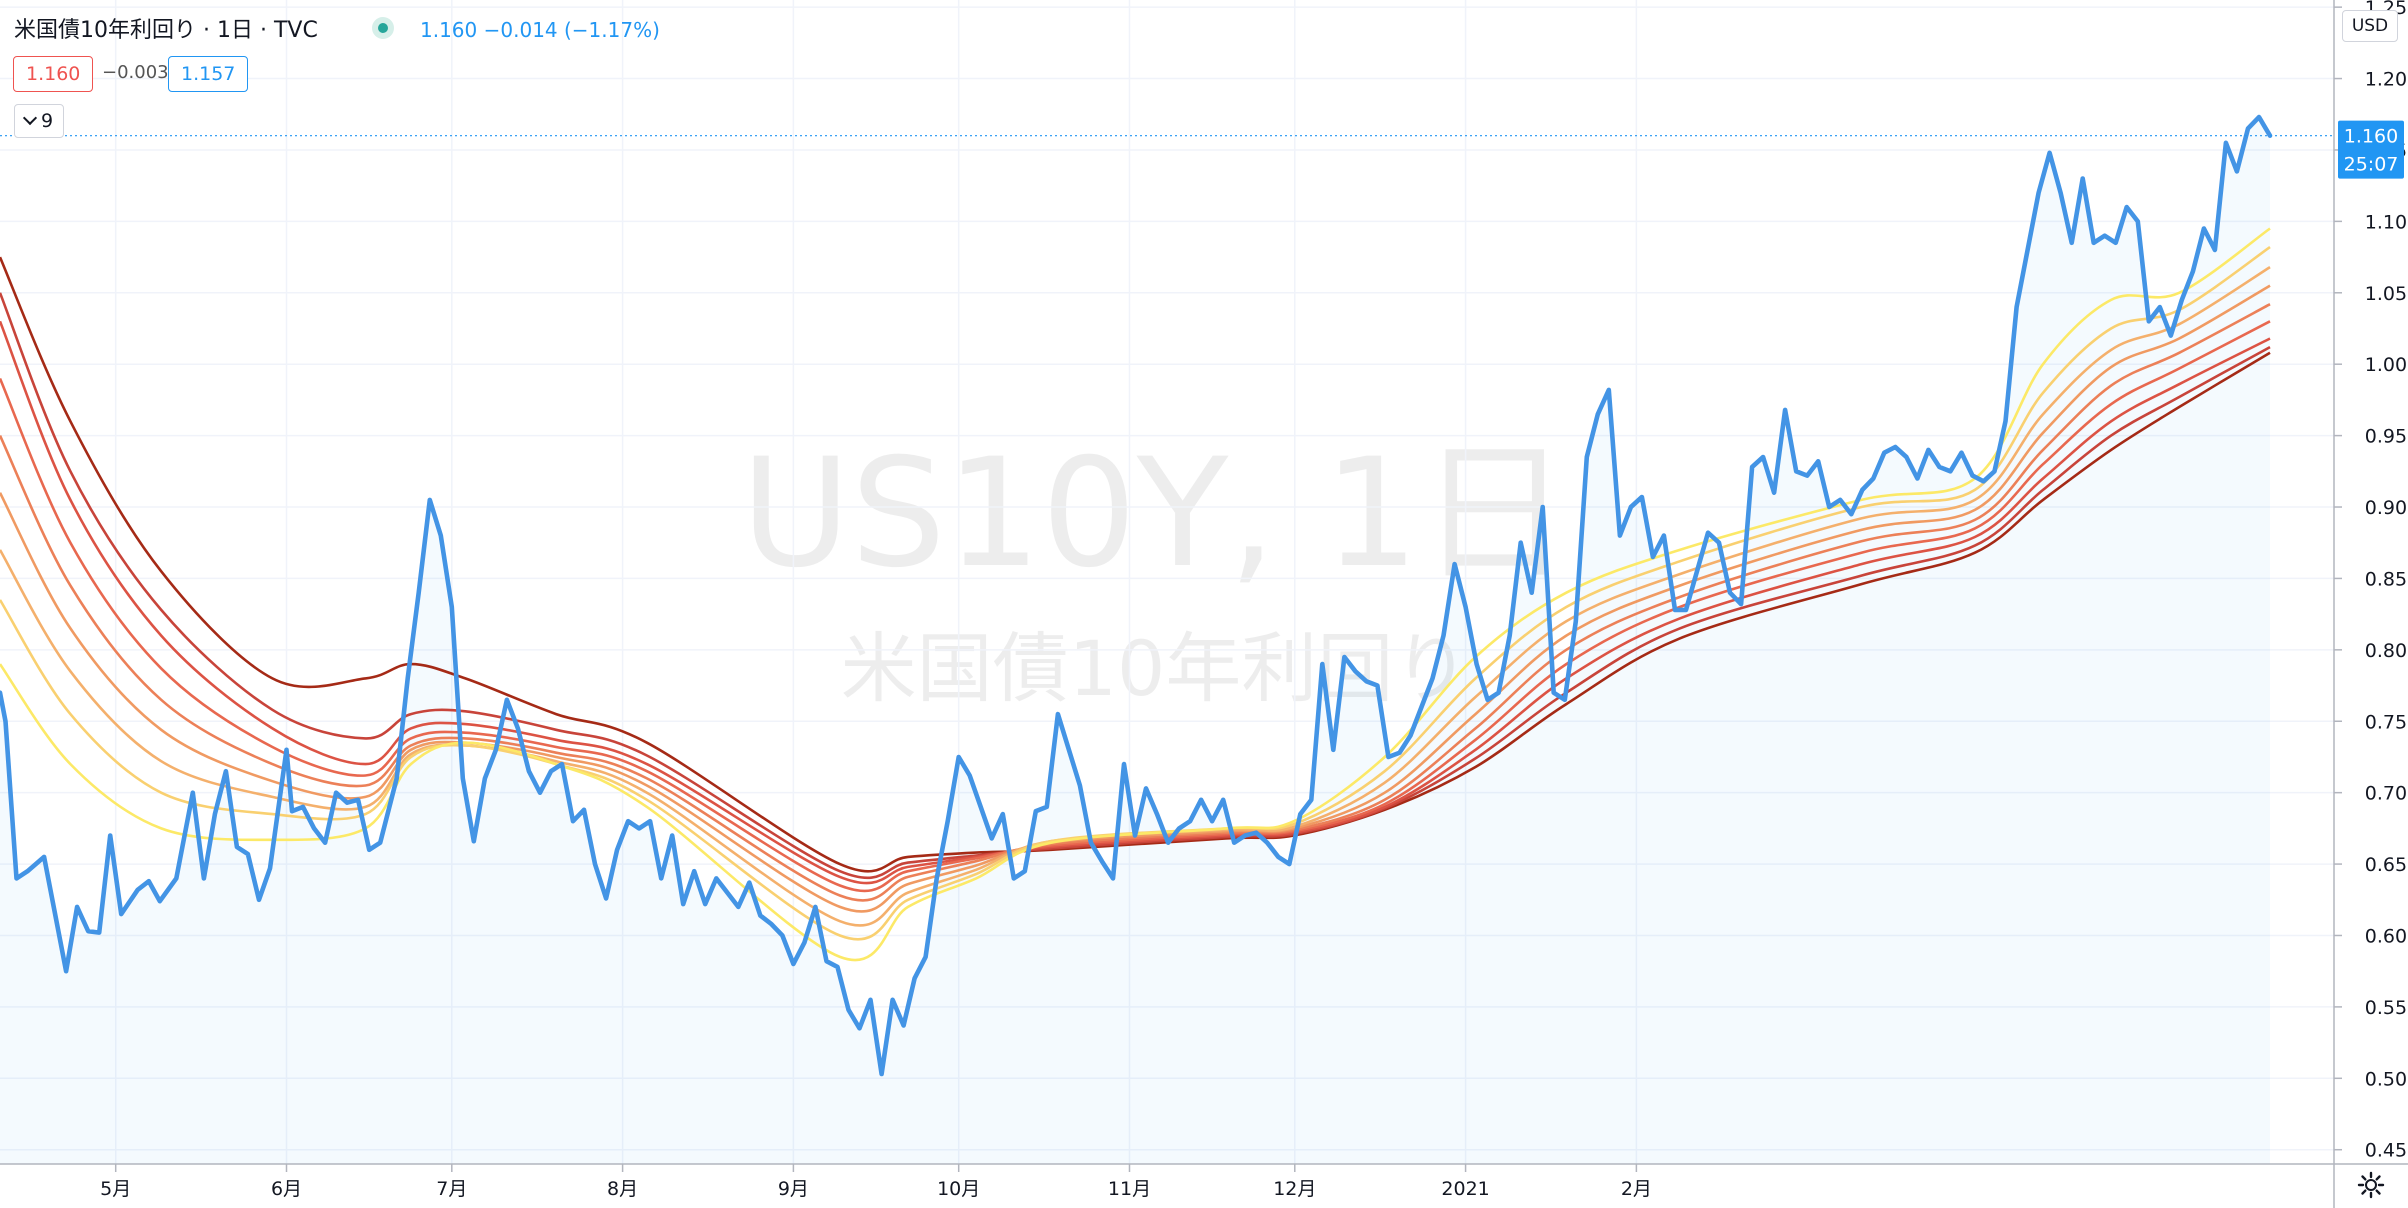 The width and height of the screenshot is (2408, 1208). I want to click on y-tick-label: 1.200, so click(2386, 80).